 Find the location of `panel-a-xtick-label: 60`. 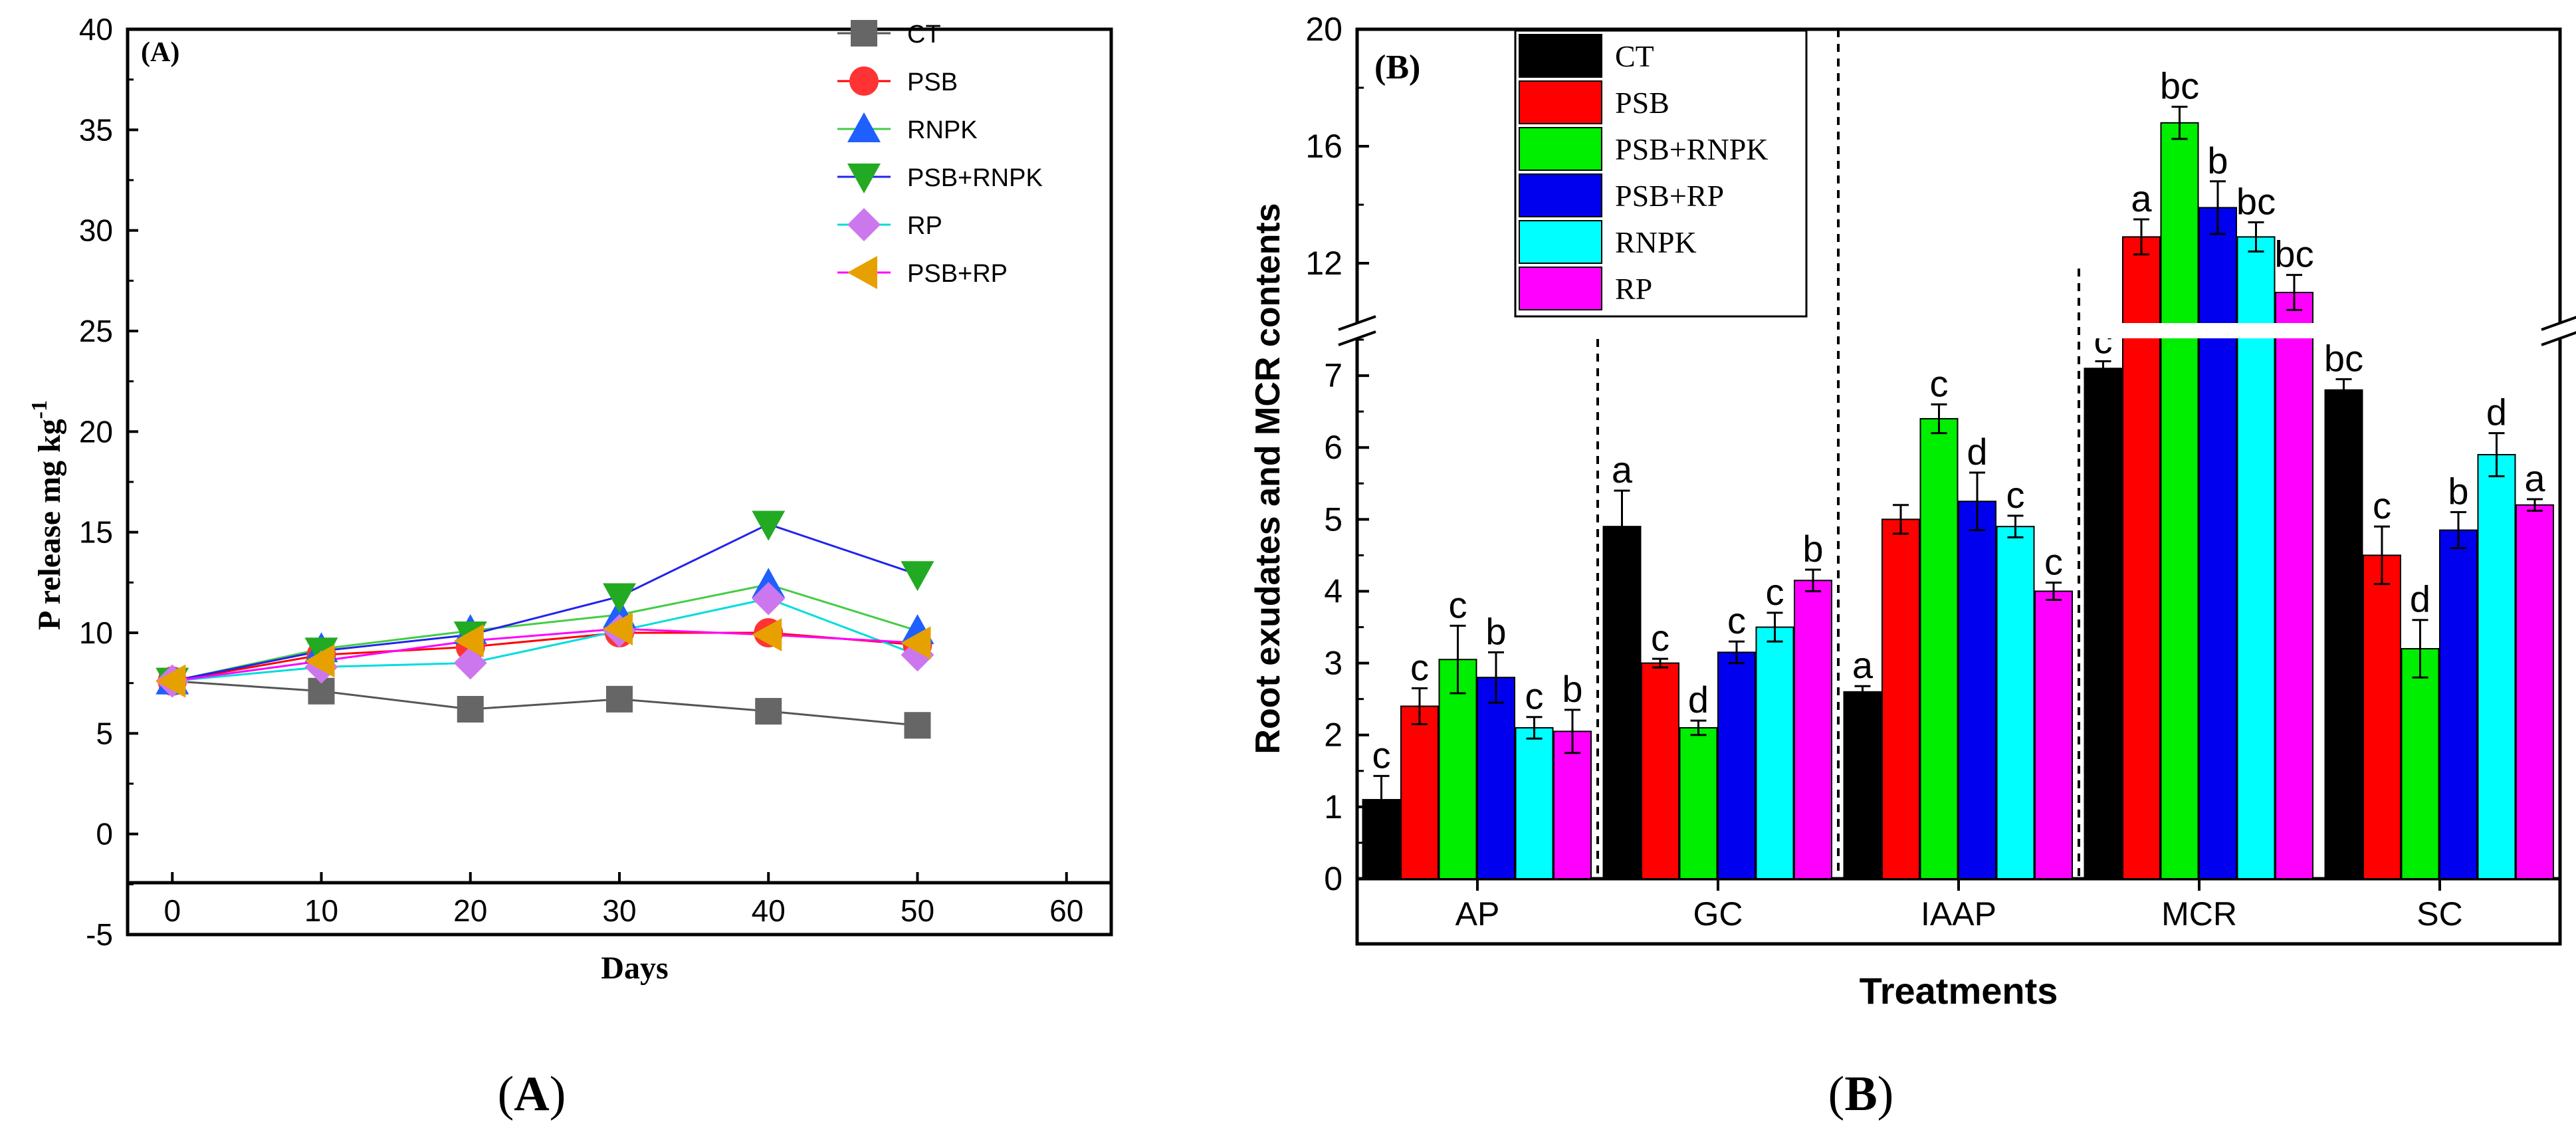

panel-a-xtick-label: 60 is located at coordinates (1066, 911).